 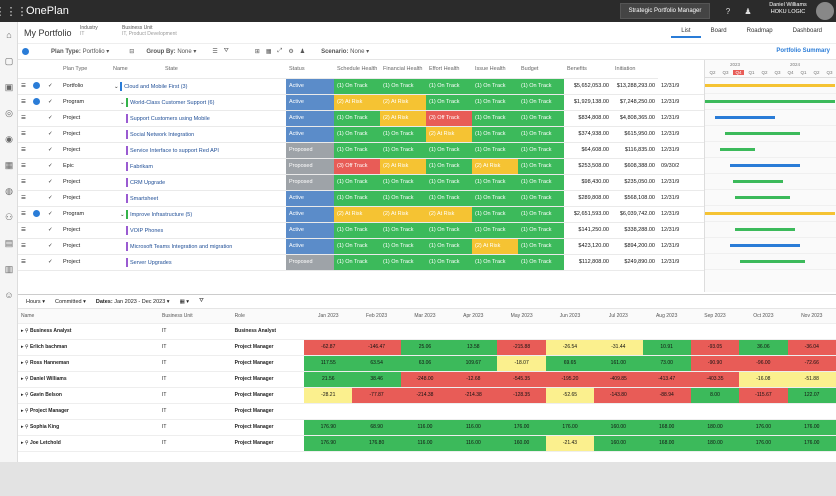 I want to click on name-cell: Support Customers using Mobile, so click(x=198, y=118).